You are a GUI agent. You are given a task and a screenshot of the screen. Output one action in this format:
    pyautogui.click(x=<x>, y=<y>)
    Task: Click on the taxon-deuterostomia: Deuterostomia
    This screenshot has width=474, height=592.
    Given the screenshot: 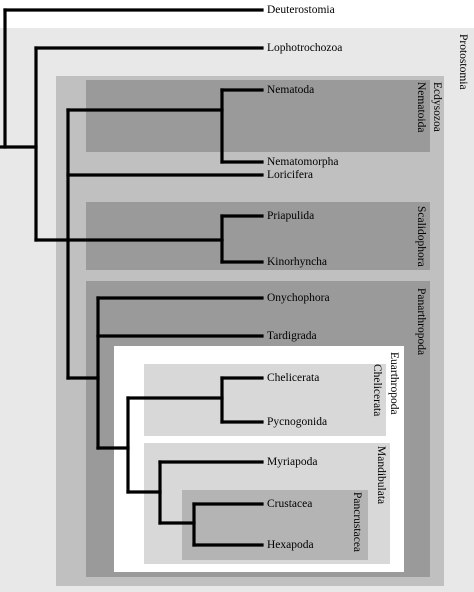 What is the action you would take?
    pyautogui.click(x=301, y=10)
    